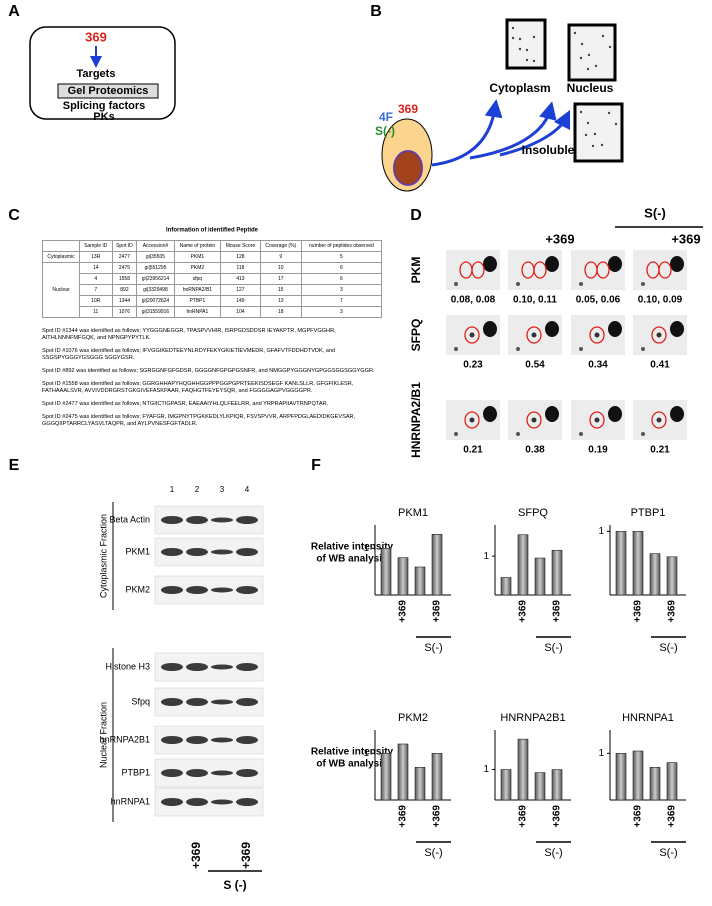  I want to click on gel-label: Gel Proteomics, so click(108, 91).